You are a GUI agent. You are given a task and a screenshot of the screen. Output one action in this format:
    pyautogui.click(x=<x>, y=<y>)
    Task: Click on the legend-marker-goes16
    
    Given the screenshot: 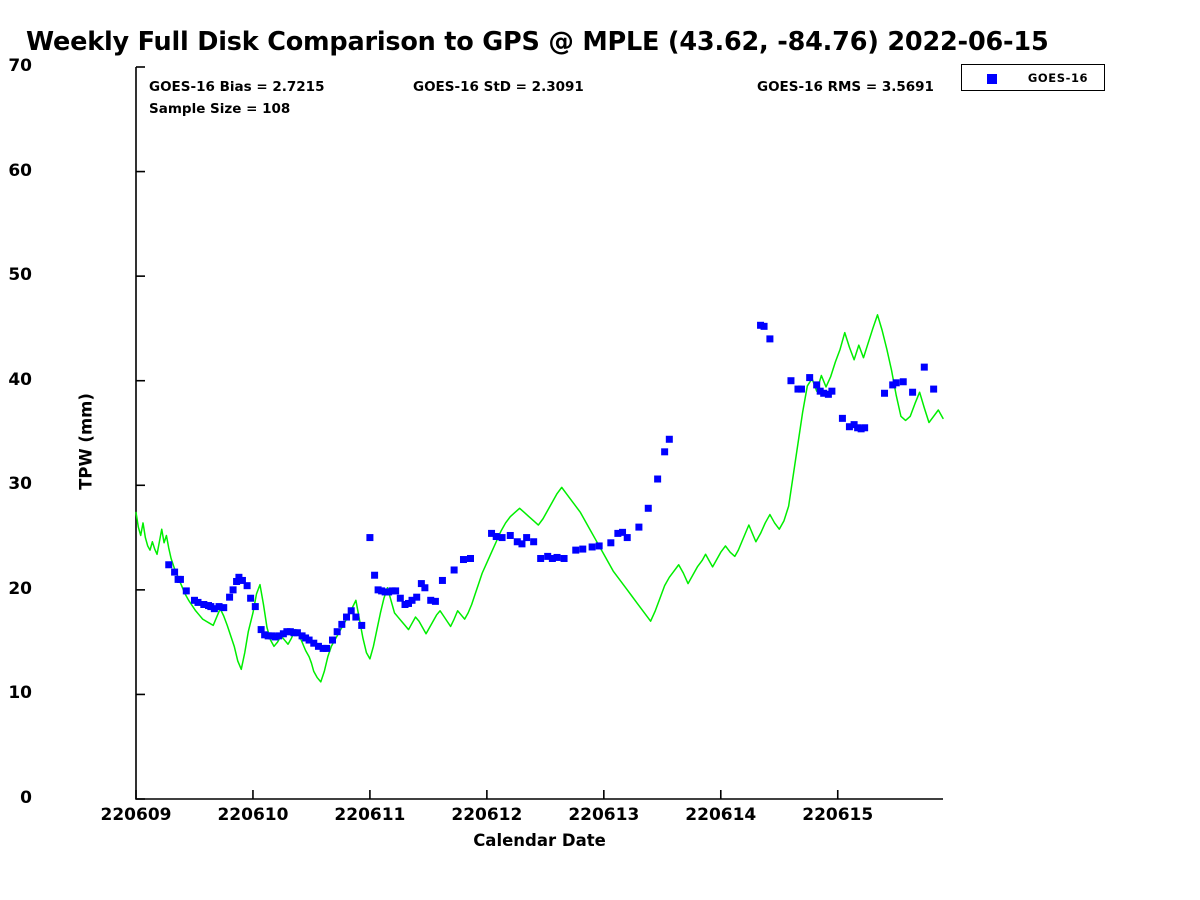 What is the action you would take?
    pyautogui.click(x=992, y=79)
    